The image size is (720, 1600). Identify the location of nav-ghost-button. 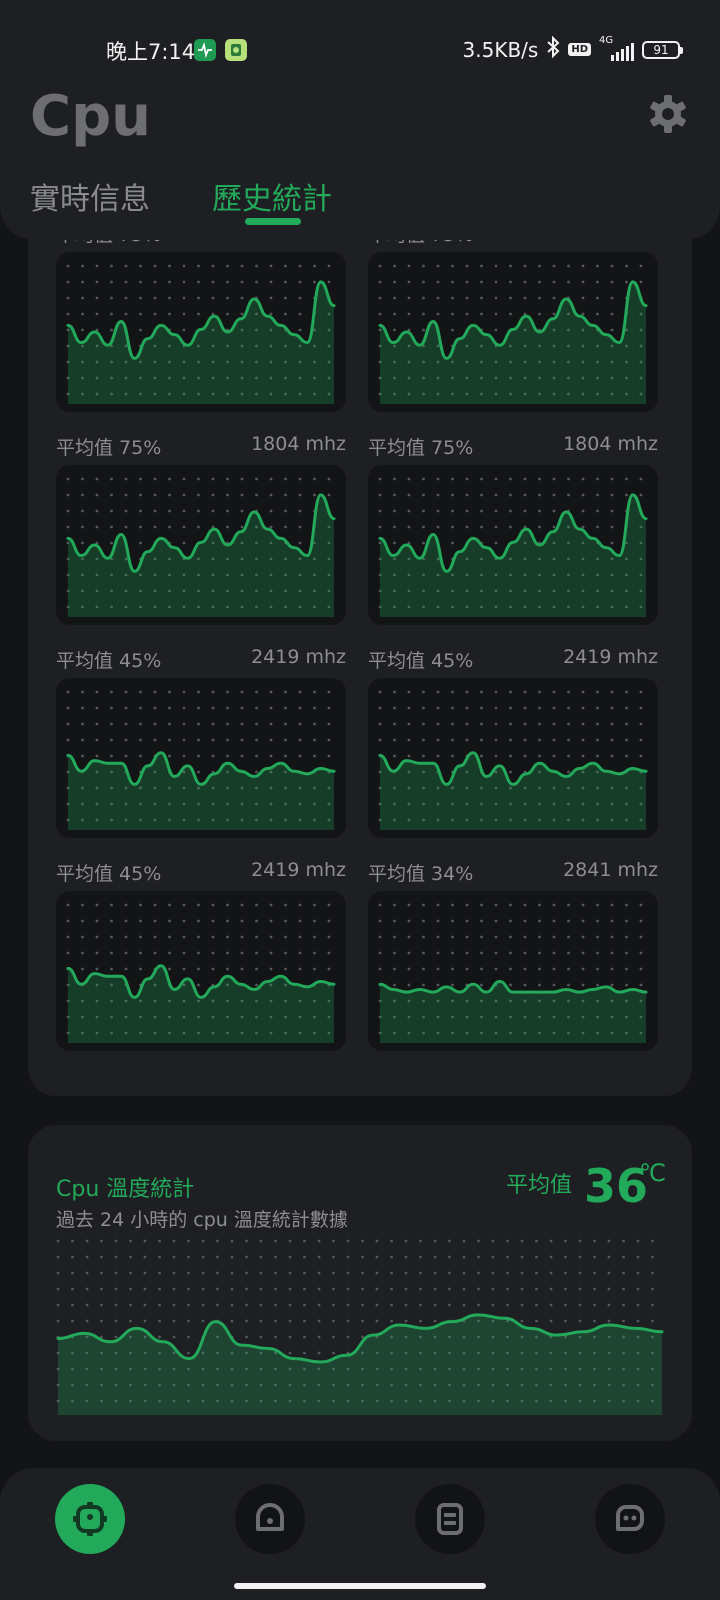
(270, 1519).